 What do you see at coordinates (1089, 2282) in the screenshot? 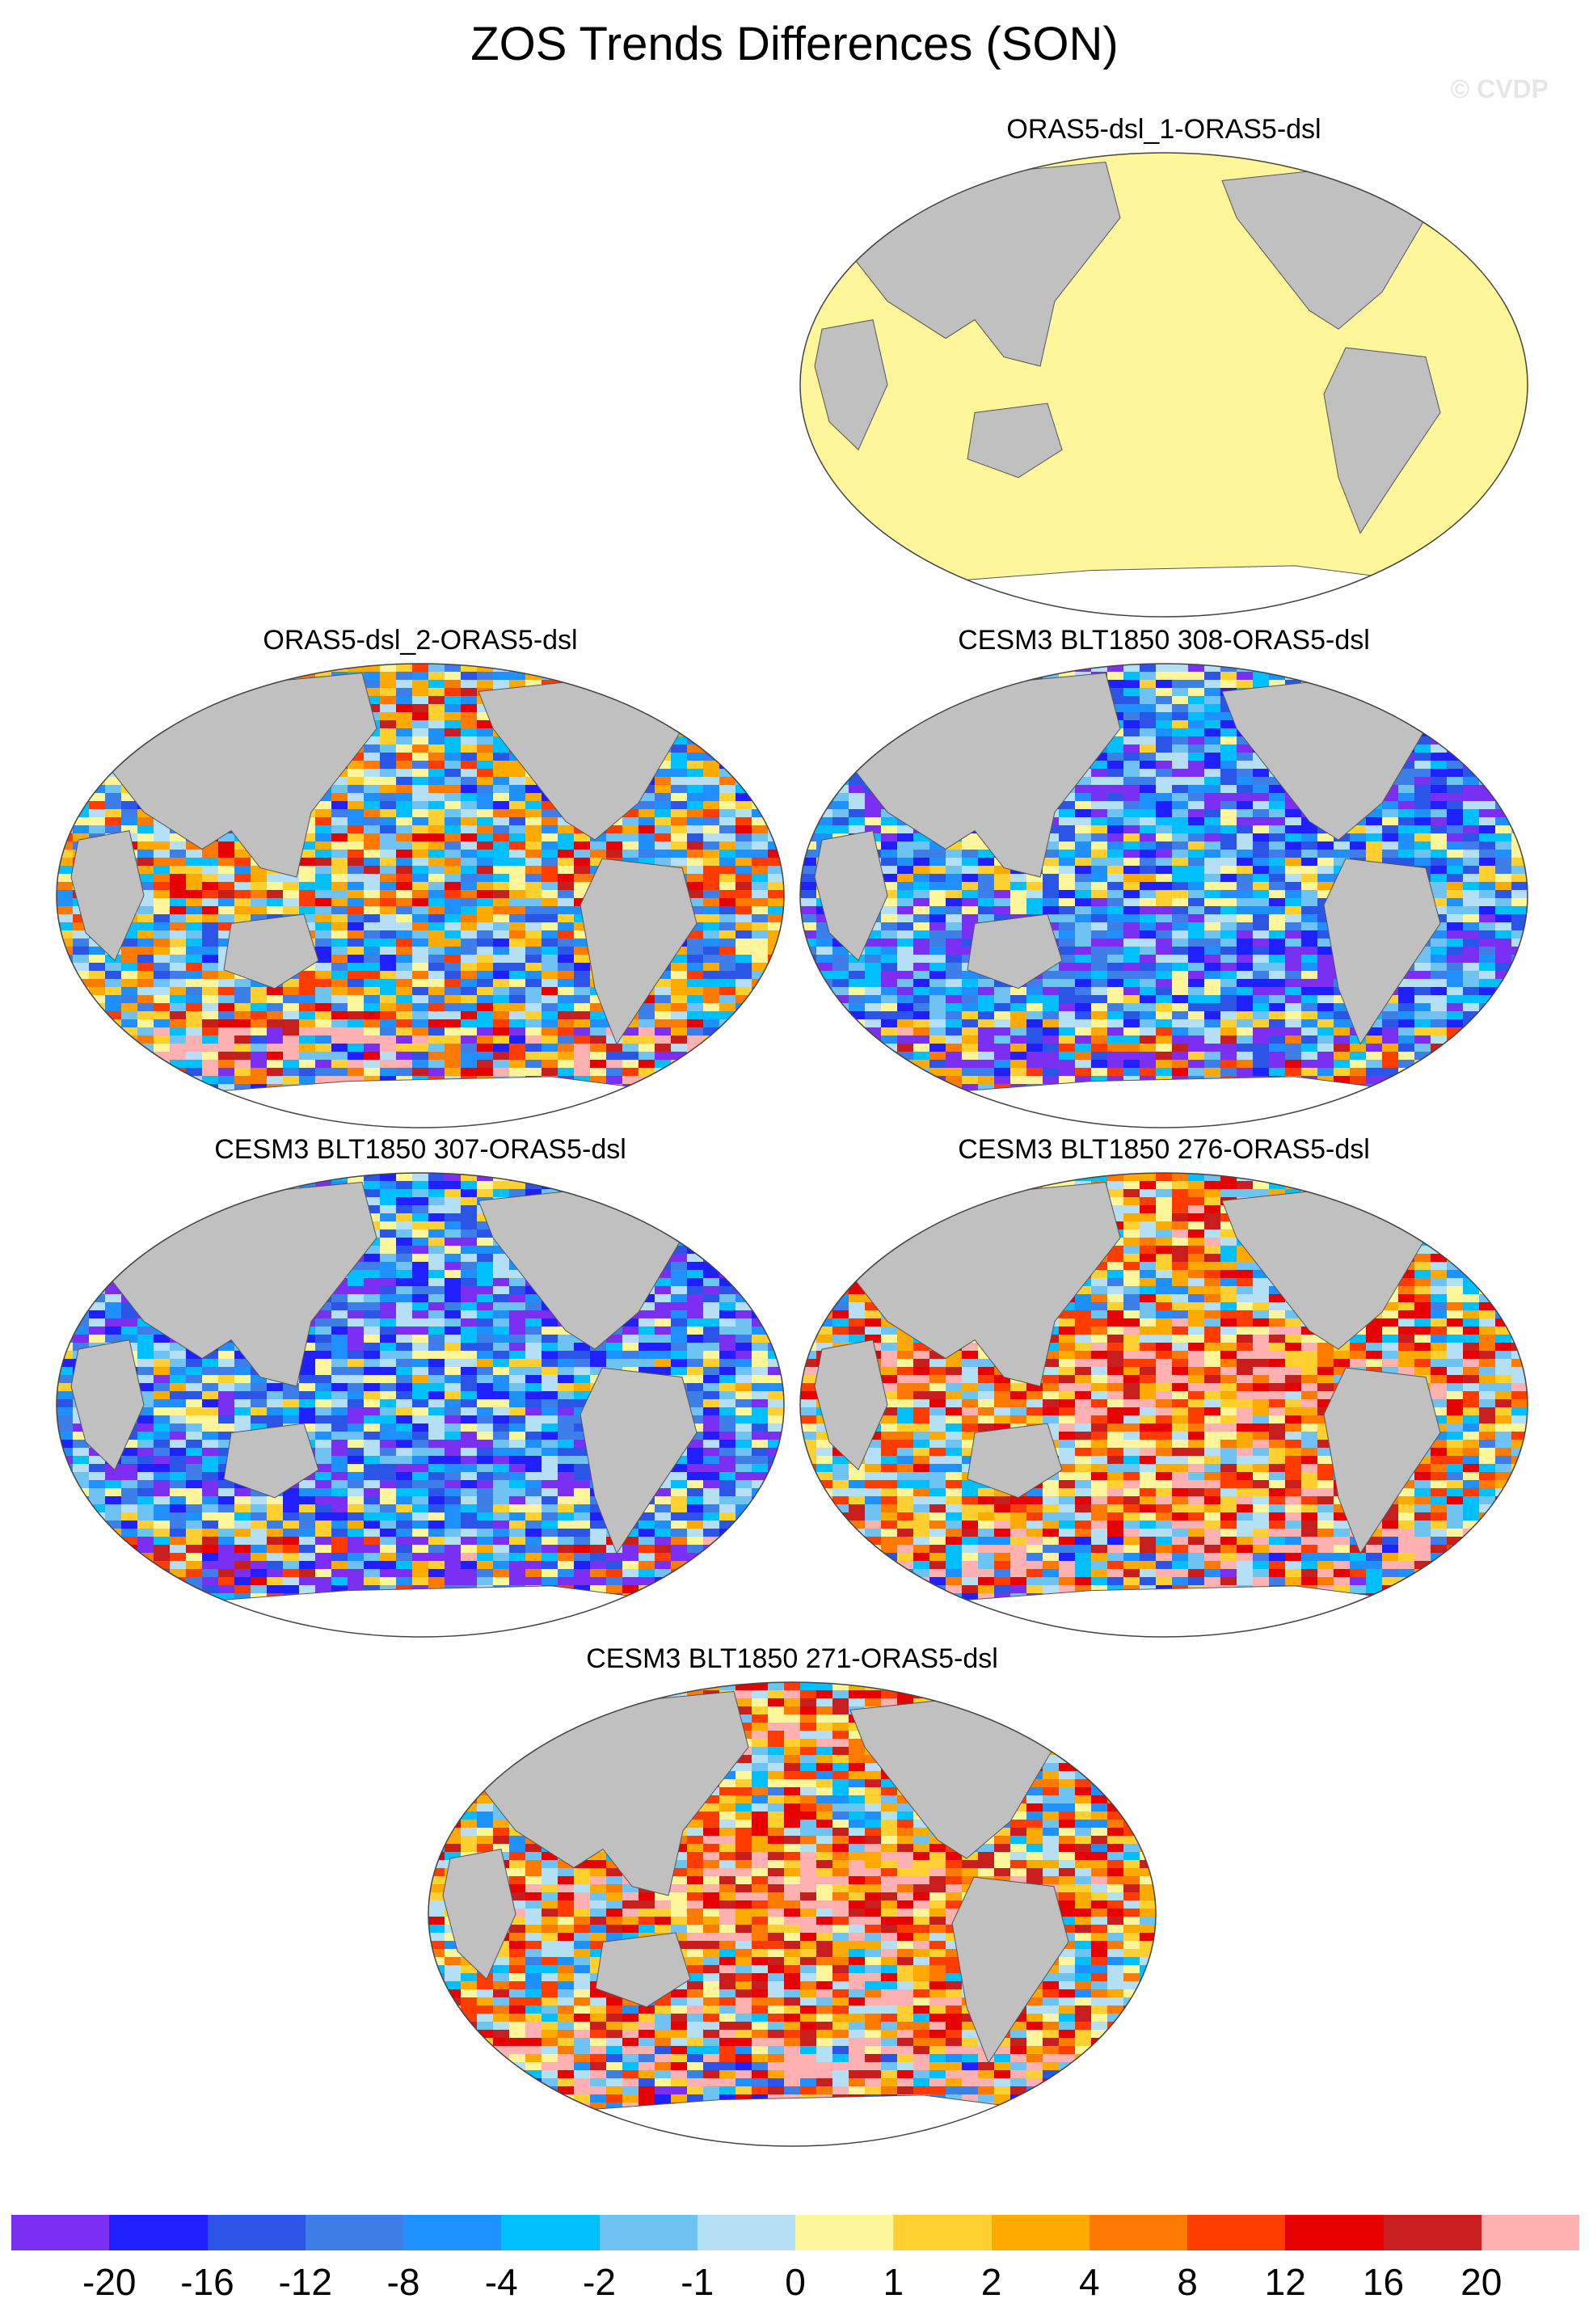
I see `colorbar-tick-label: 4` at bounding box center [1089, 2282].